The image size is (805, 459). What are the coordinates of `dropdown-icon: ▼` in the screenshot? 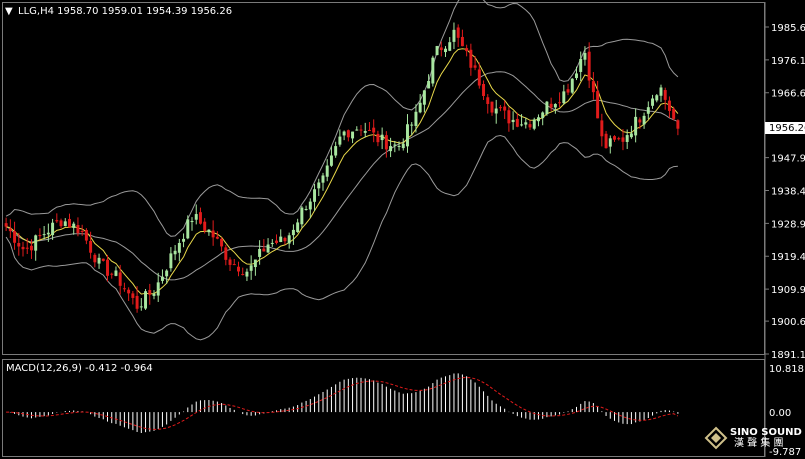 It's located at (9, 11).